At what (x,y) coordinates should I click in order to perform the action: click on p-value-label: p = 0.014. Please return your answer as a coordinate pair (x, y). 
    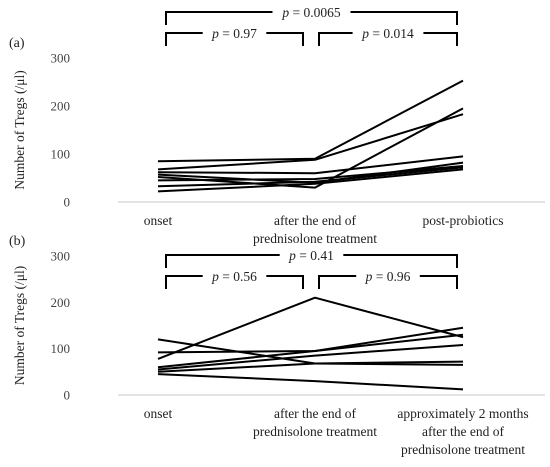
    Looking at the image, I should click on (387, 33).